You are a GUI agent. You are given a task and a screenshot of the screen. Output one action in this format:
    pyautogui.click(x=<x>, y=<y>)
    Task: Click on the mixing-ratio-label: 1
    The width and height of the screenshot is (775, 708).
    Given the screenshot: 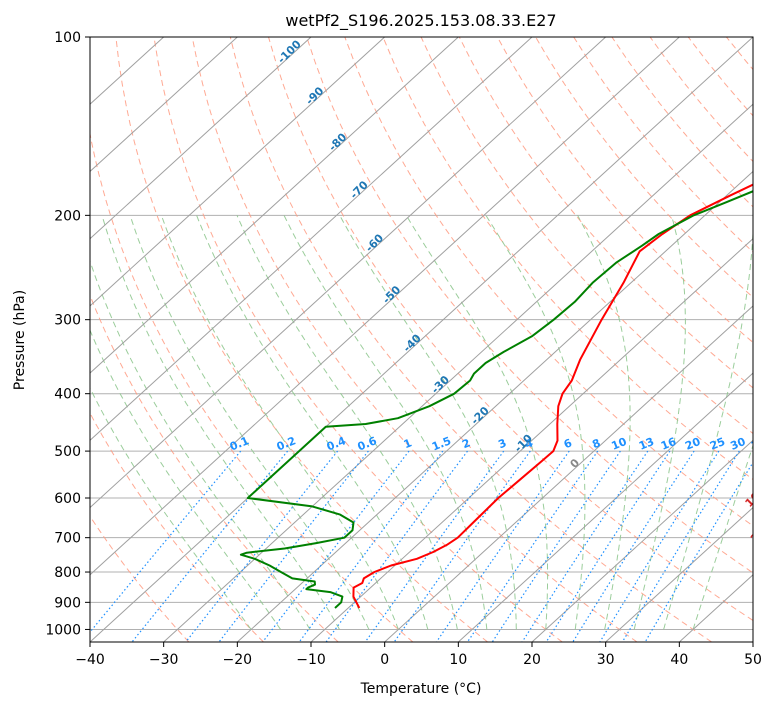 What is the action you would take?
    pyautogui.click(x=408, y=443)
    